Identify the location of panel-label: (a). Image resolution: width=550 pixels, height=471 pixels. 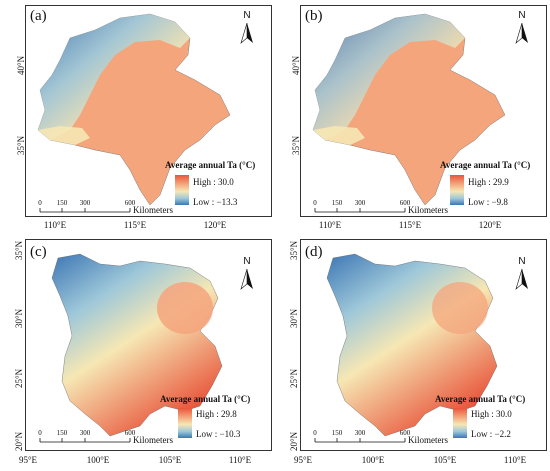
(38, 16).